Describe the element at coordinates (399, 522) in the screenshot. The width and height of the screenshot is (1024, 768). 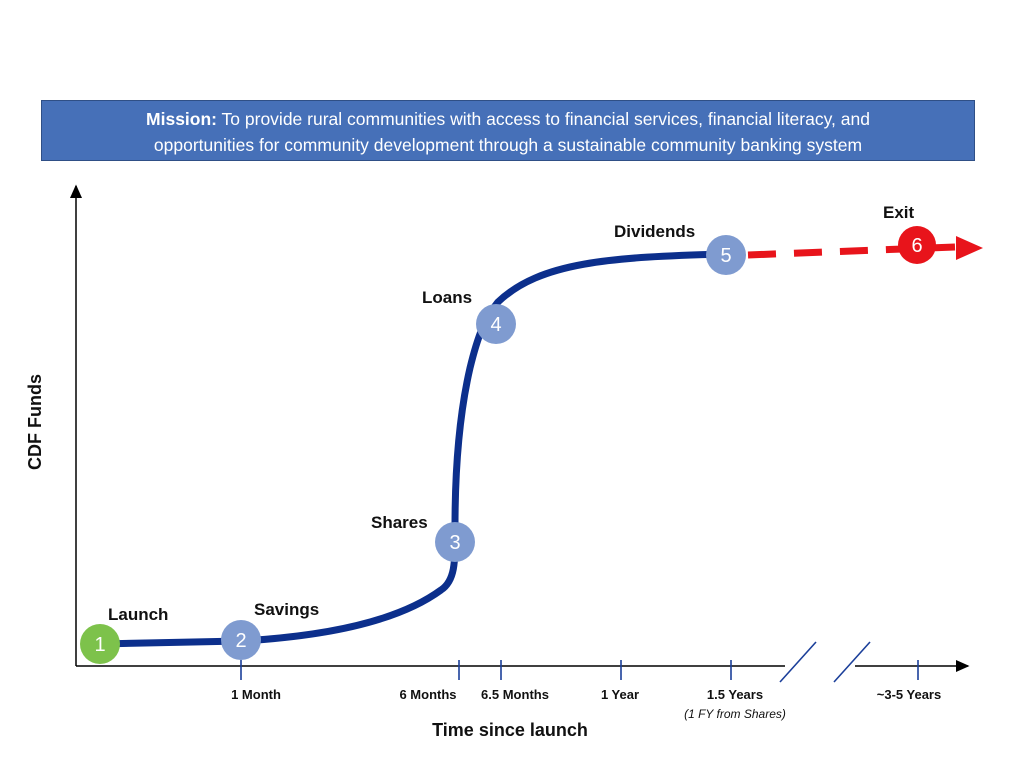
I see `stage-label-shares: Shares` at that location.